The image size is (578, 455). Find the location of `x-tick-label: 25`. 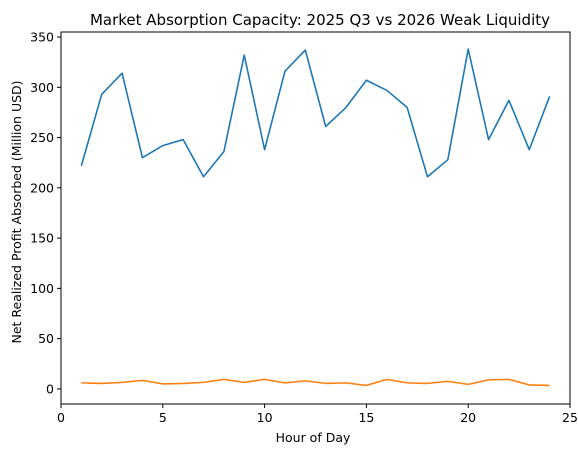

x-tick-label: 25 is located at coordinates (570, 417).